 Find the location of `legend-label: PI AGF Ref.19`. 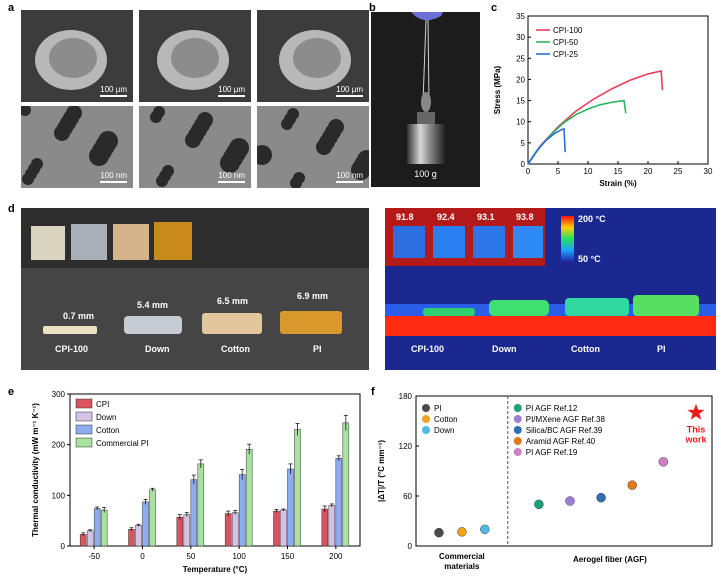

legend-label: PI AGF Ref.19 is located at coordinates (552, 452).